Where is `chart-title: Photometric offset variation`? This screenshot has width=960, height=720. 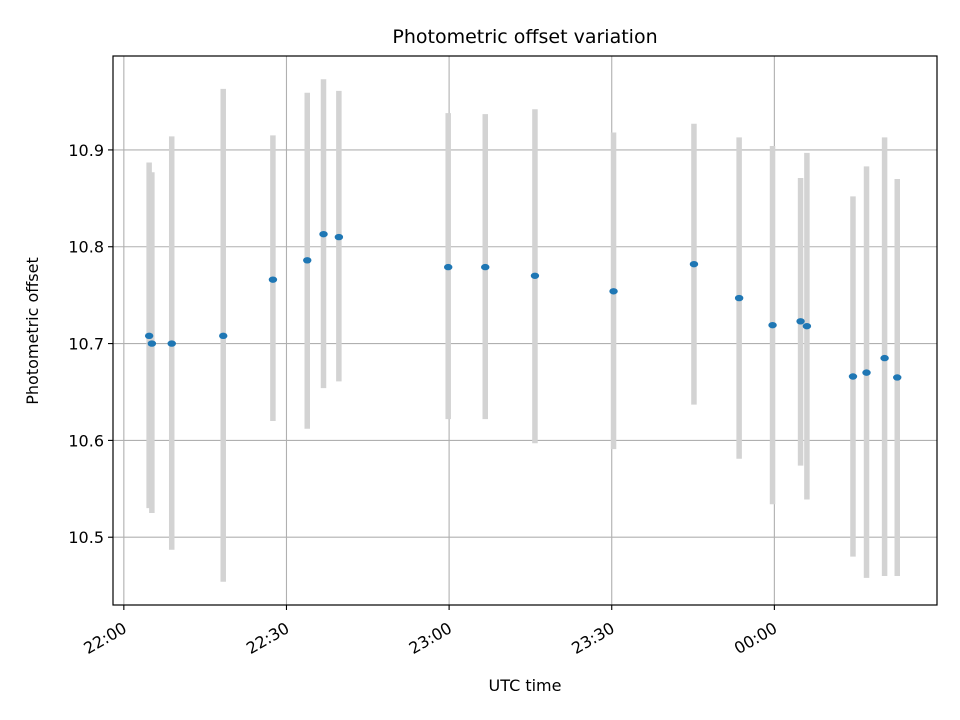 chart-title: Photometric offset variation is located at coordinates (524, 37).